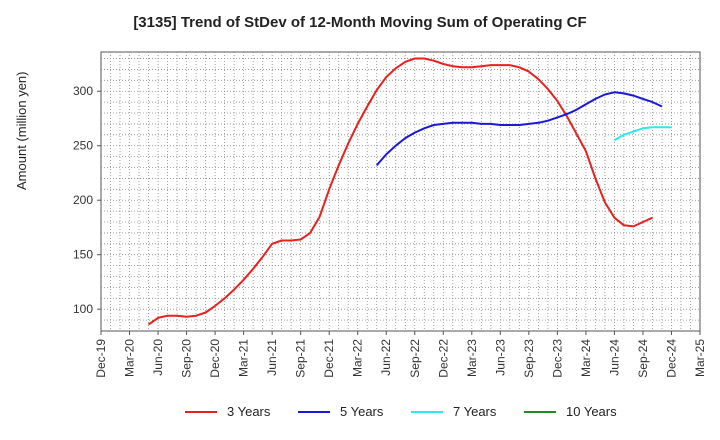 The height and width of the screenshot is (440, 720). What do you see at coordinates (362, 411) in the screenshot?
I see `legend-label-5-years: 5 Years` at bounding box center [362, 411].